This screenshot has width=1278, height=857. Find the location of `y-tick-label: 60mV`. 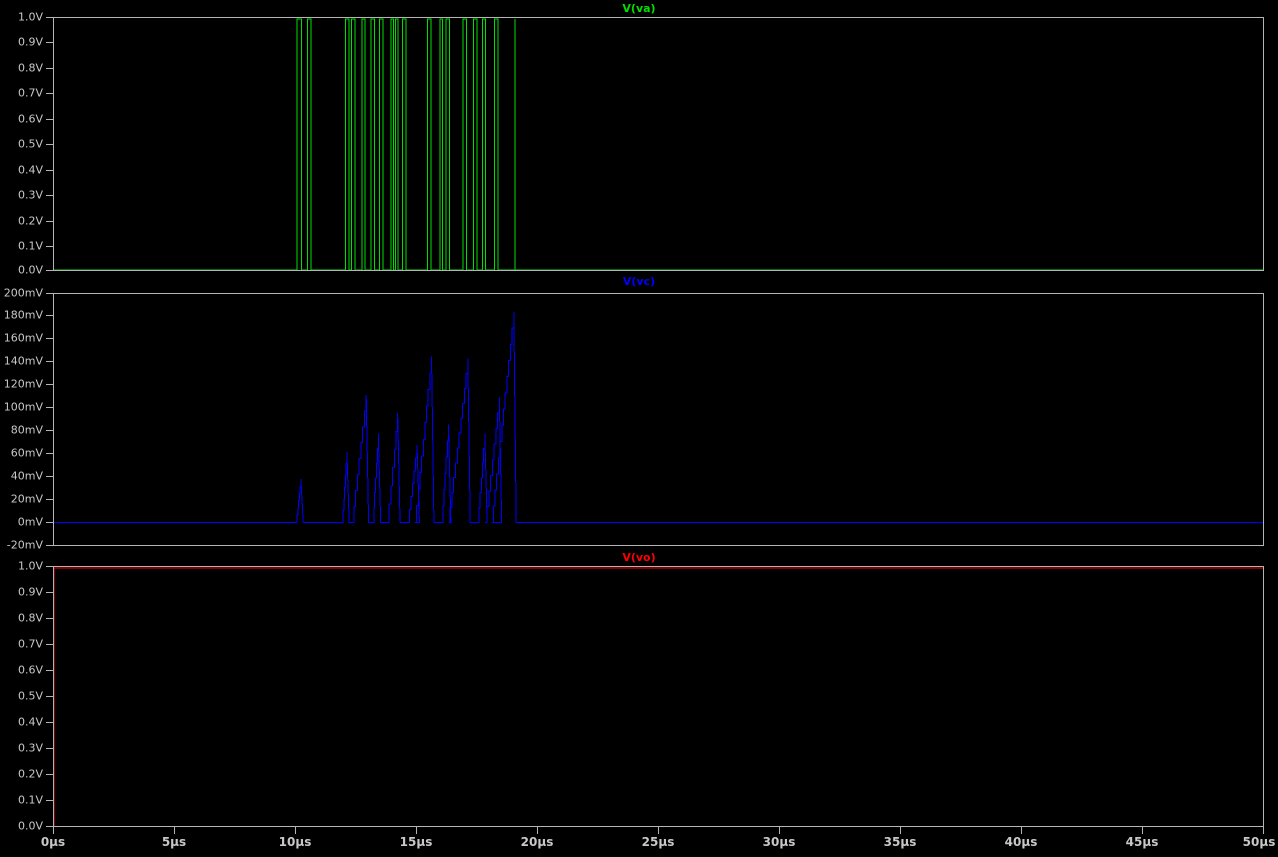

y-tick-label: 60mV is located at coordinates (26, 453).